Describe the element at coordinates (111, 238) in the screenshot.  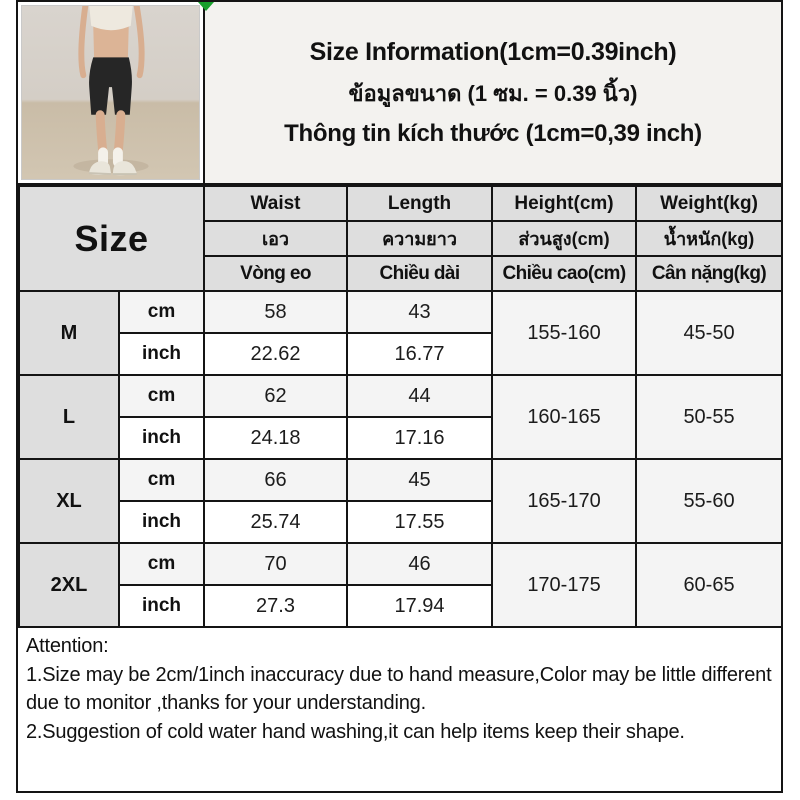
I see `size-column-header: Size` at that location.